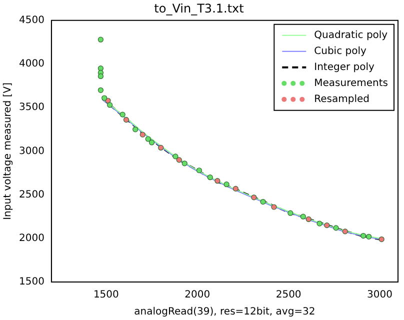 This screenshot has height=320, width=404. What do you see at coordinates (31, 194) in the screenshot?
I see `y-tick-label: 2500` at bounding box center [31, 194].